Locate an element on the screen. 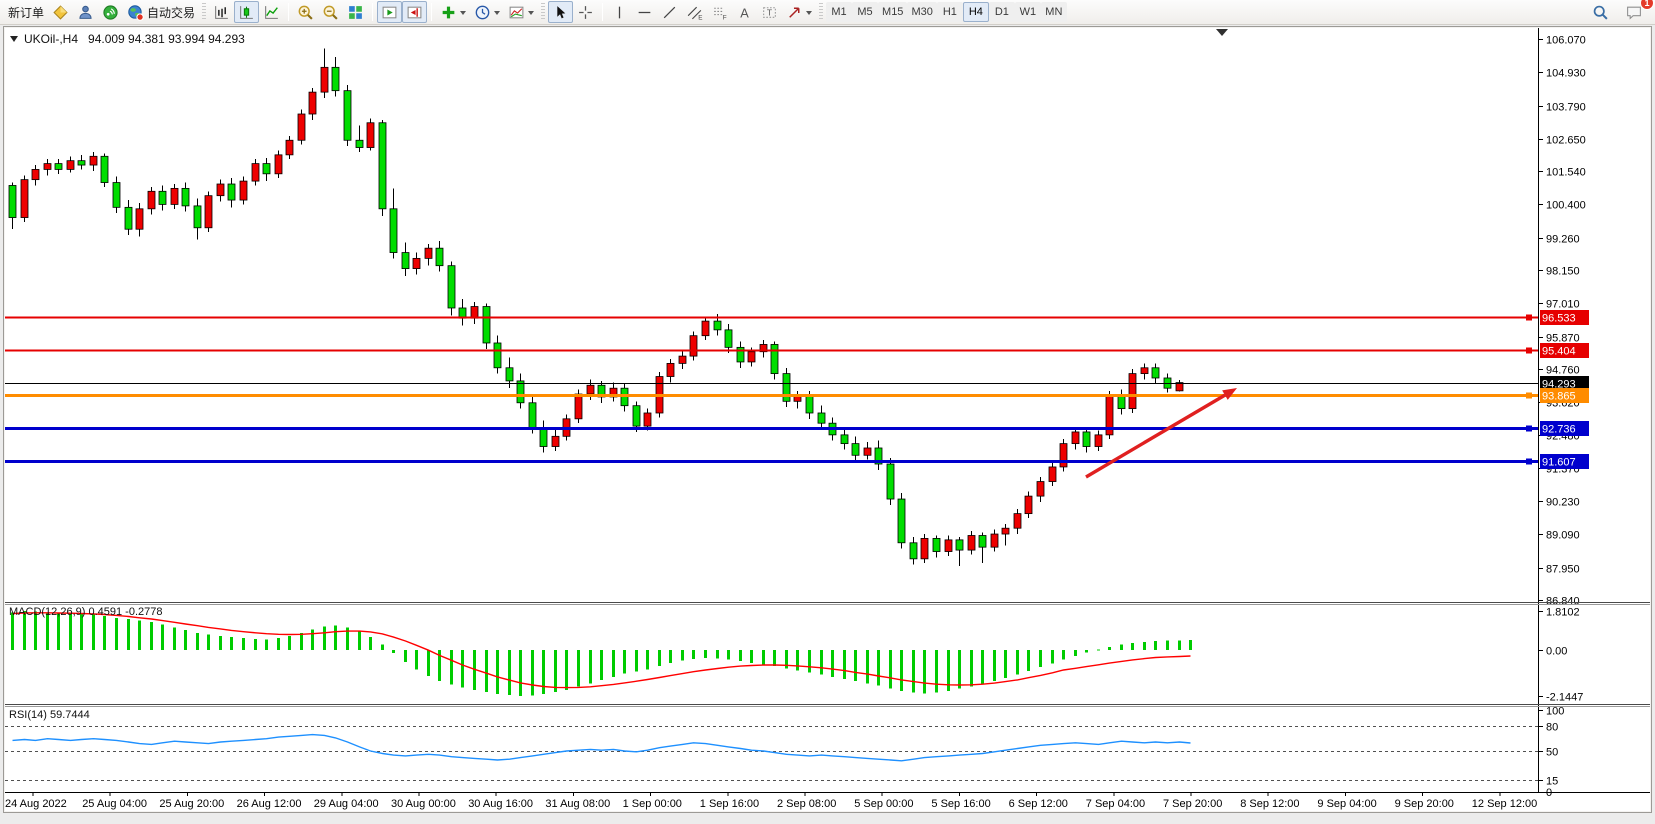 This screenshot has height=824, width=1655. trendline-button is located at coordinates (669, 12).